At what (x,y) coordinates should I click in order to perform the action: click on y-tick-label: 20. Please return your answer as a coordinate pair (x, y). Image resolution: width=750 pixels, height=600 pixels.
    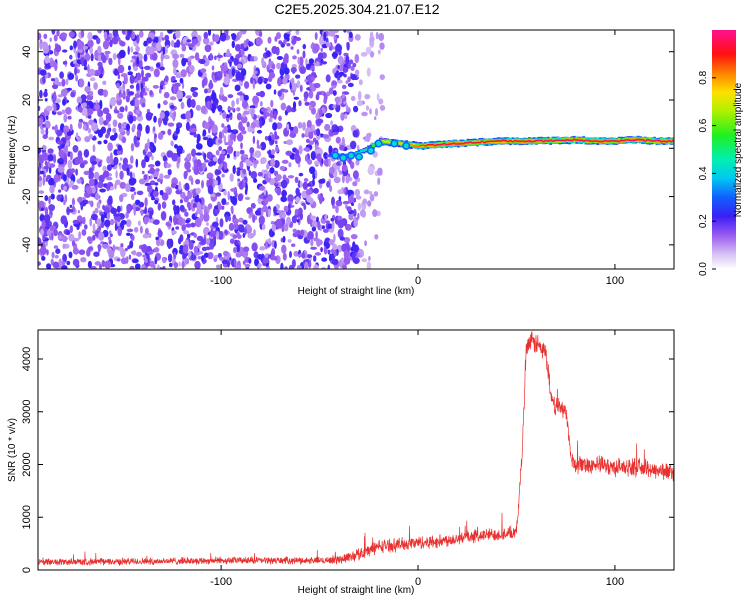
    Looking at the image, I should click on (27, 100).